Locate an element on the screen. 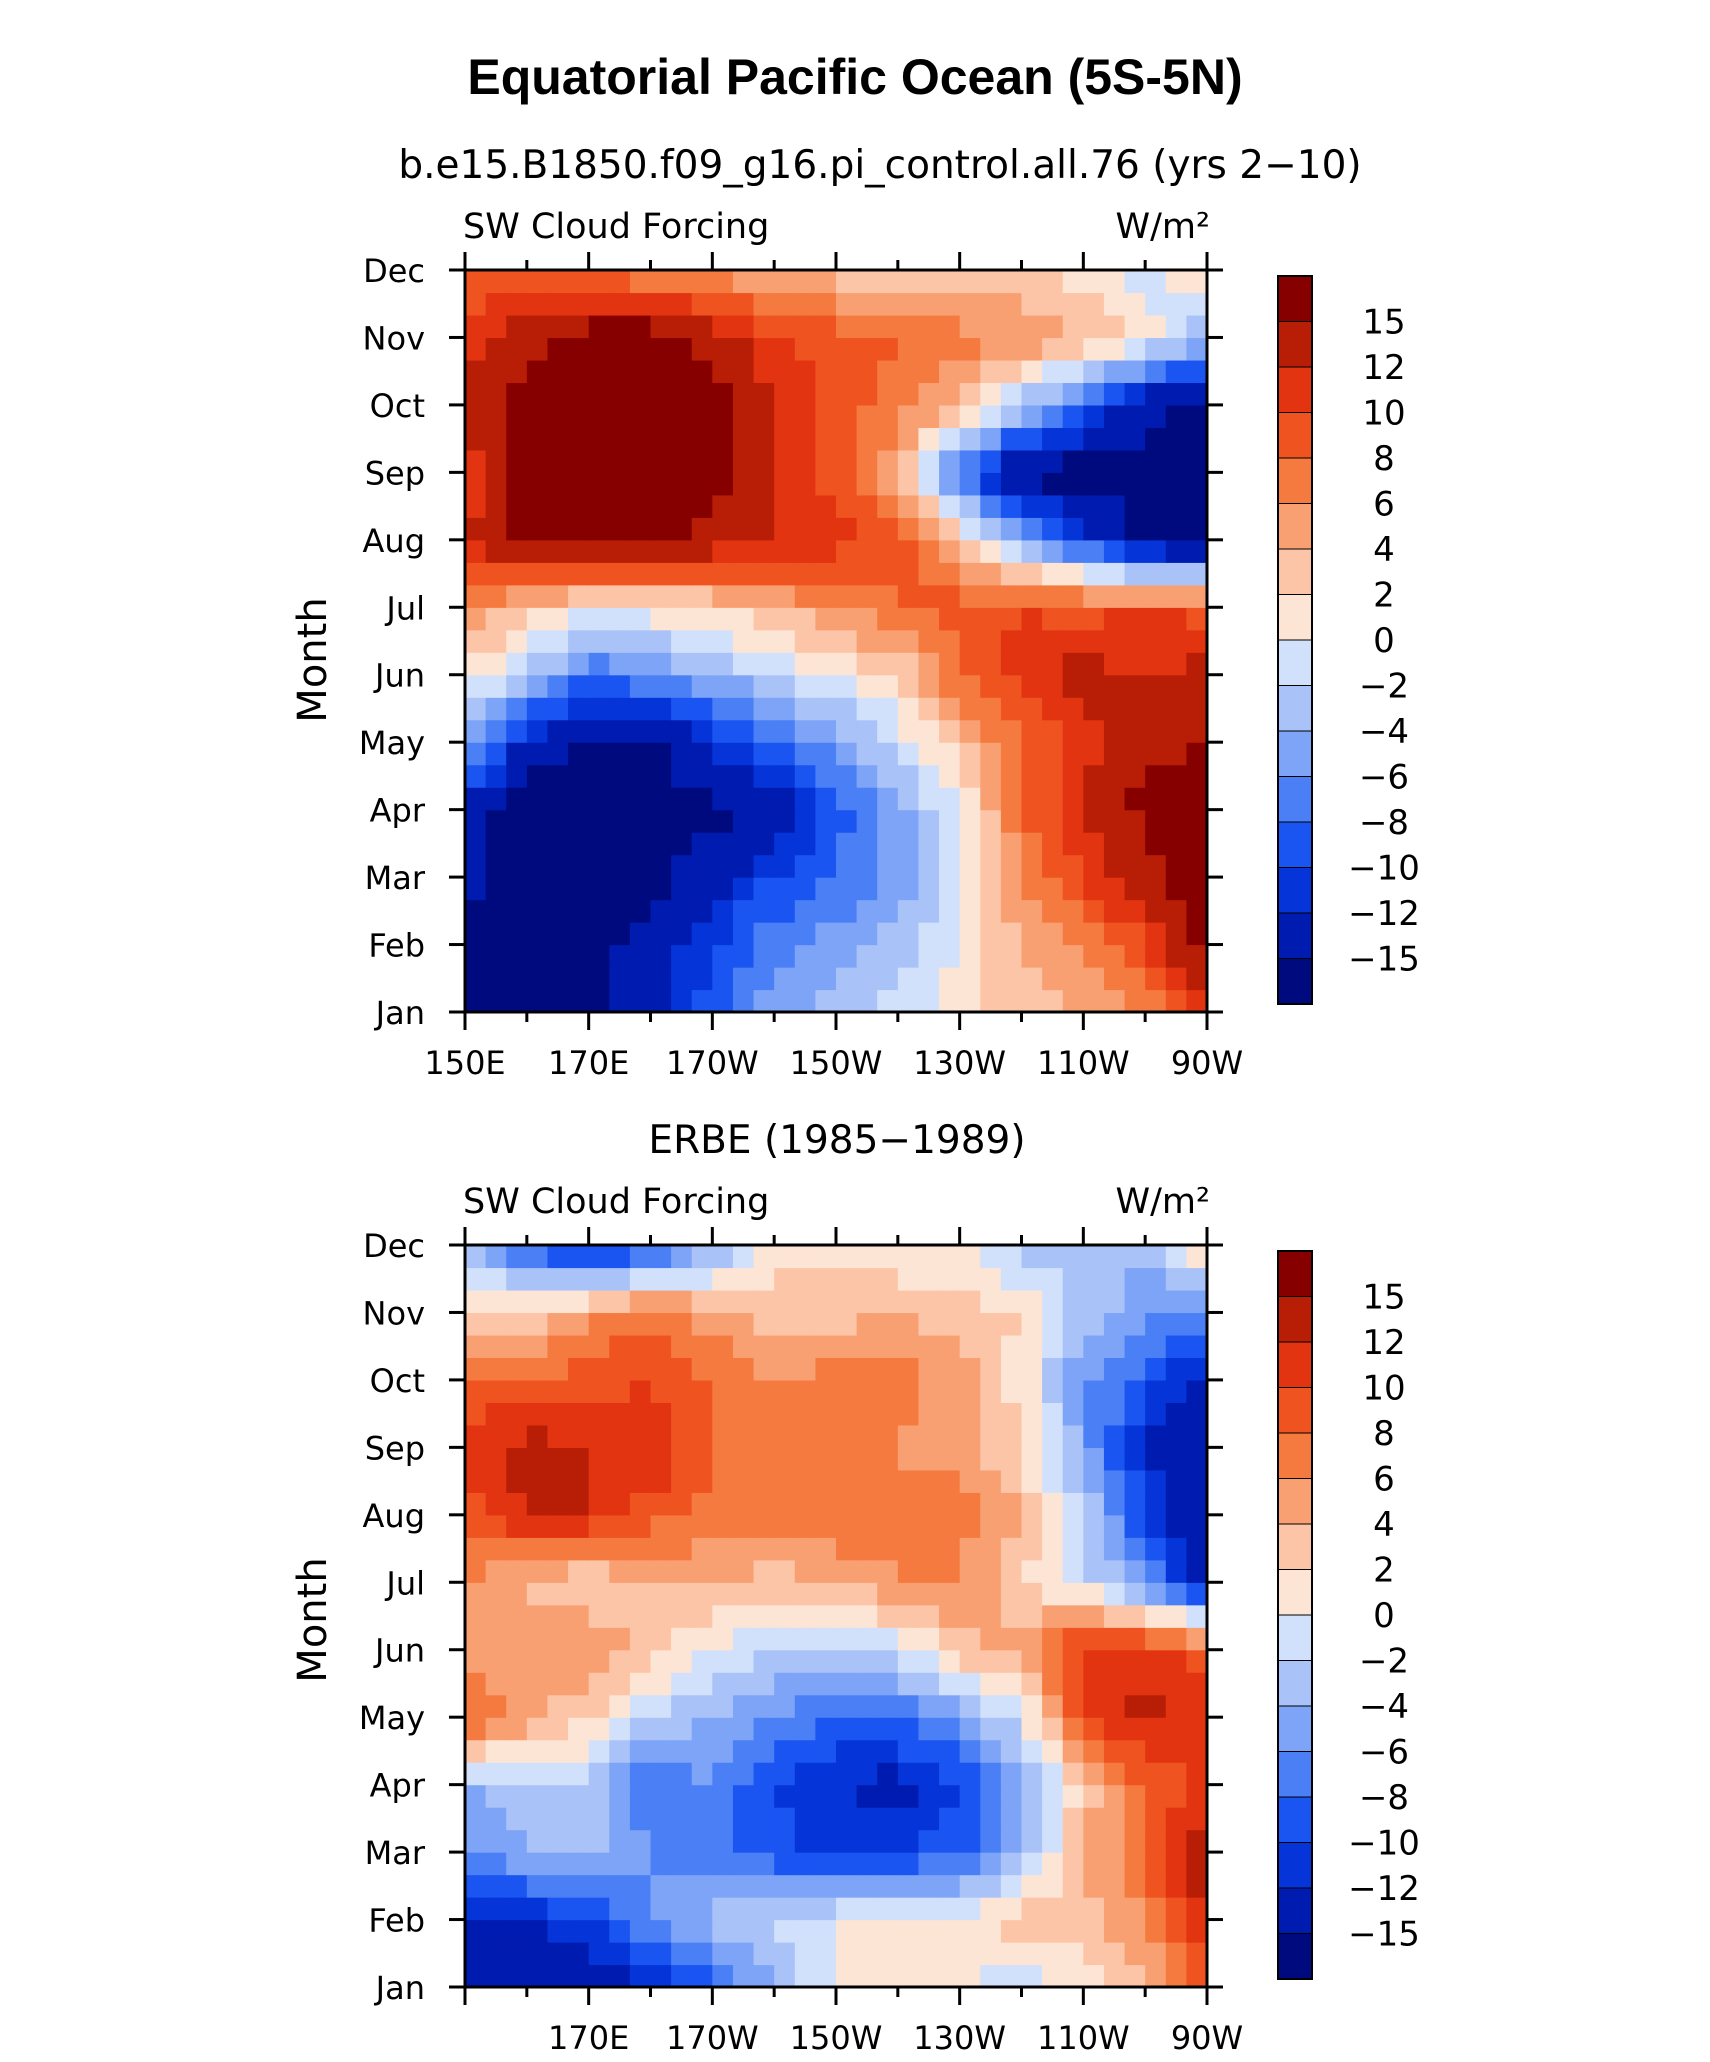 The height and width of the screenshot is (2062, 1710). colorbar-label: −6 is located at coordinates (1384, 1753).